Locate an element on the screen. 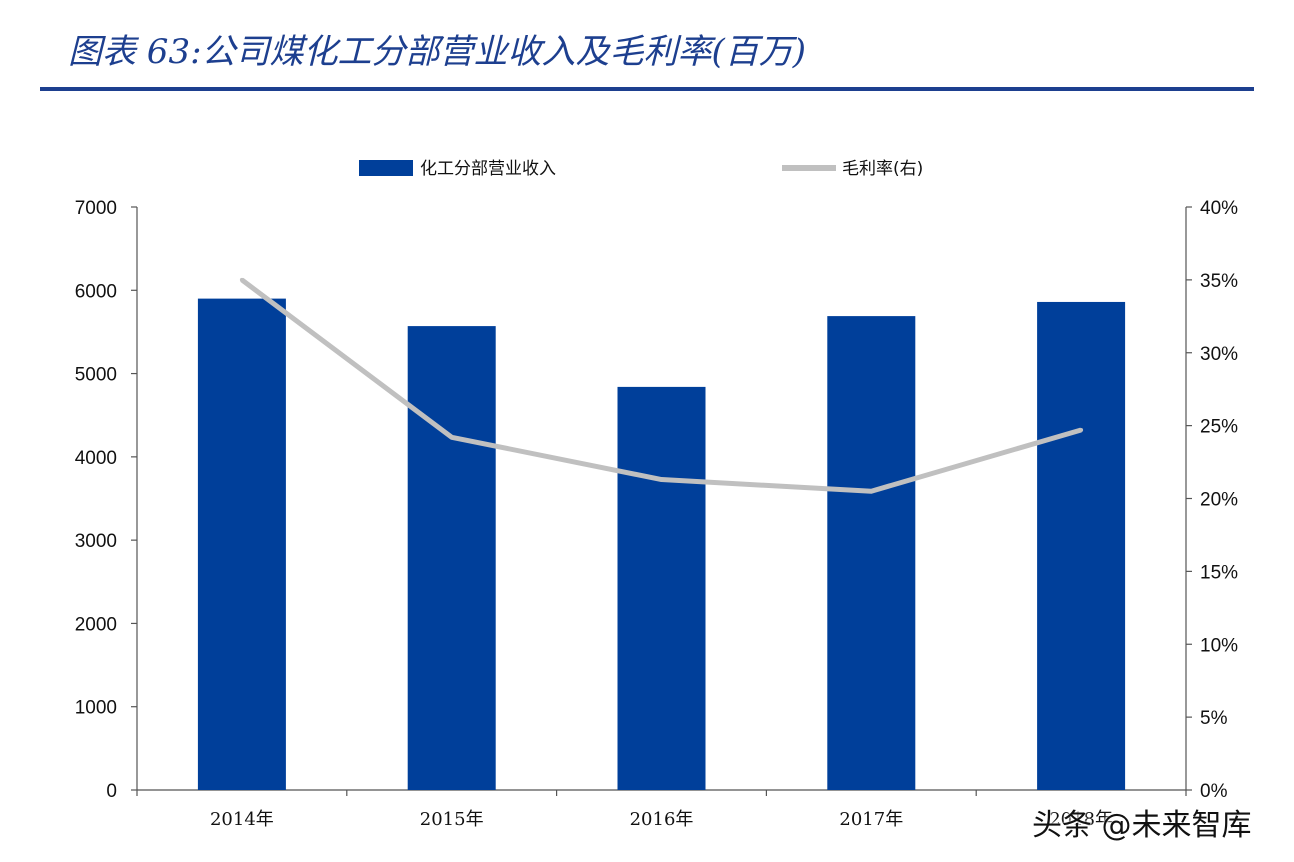 The width and height of the screenshot is (1294, 862). title-divider is located at coordinates (647, 89).